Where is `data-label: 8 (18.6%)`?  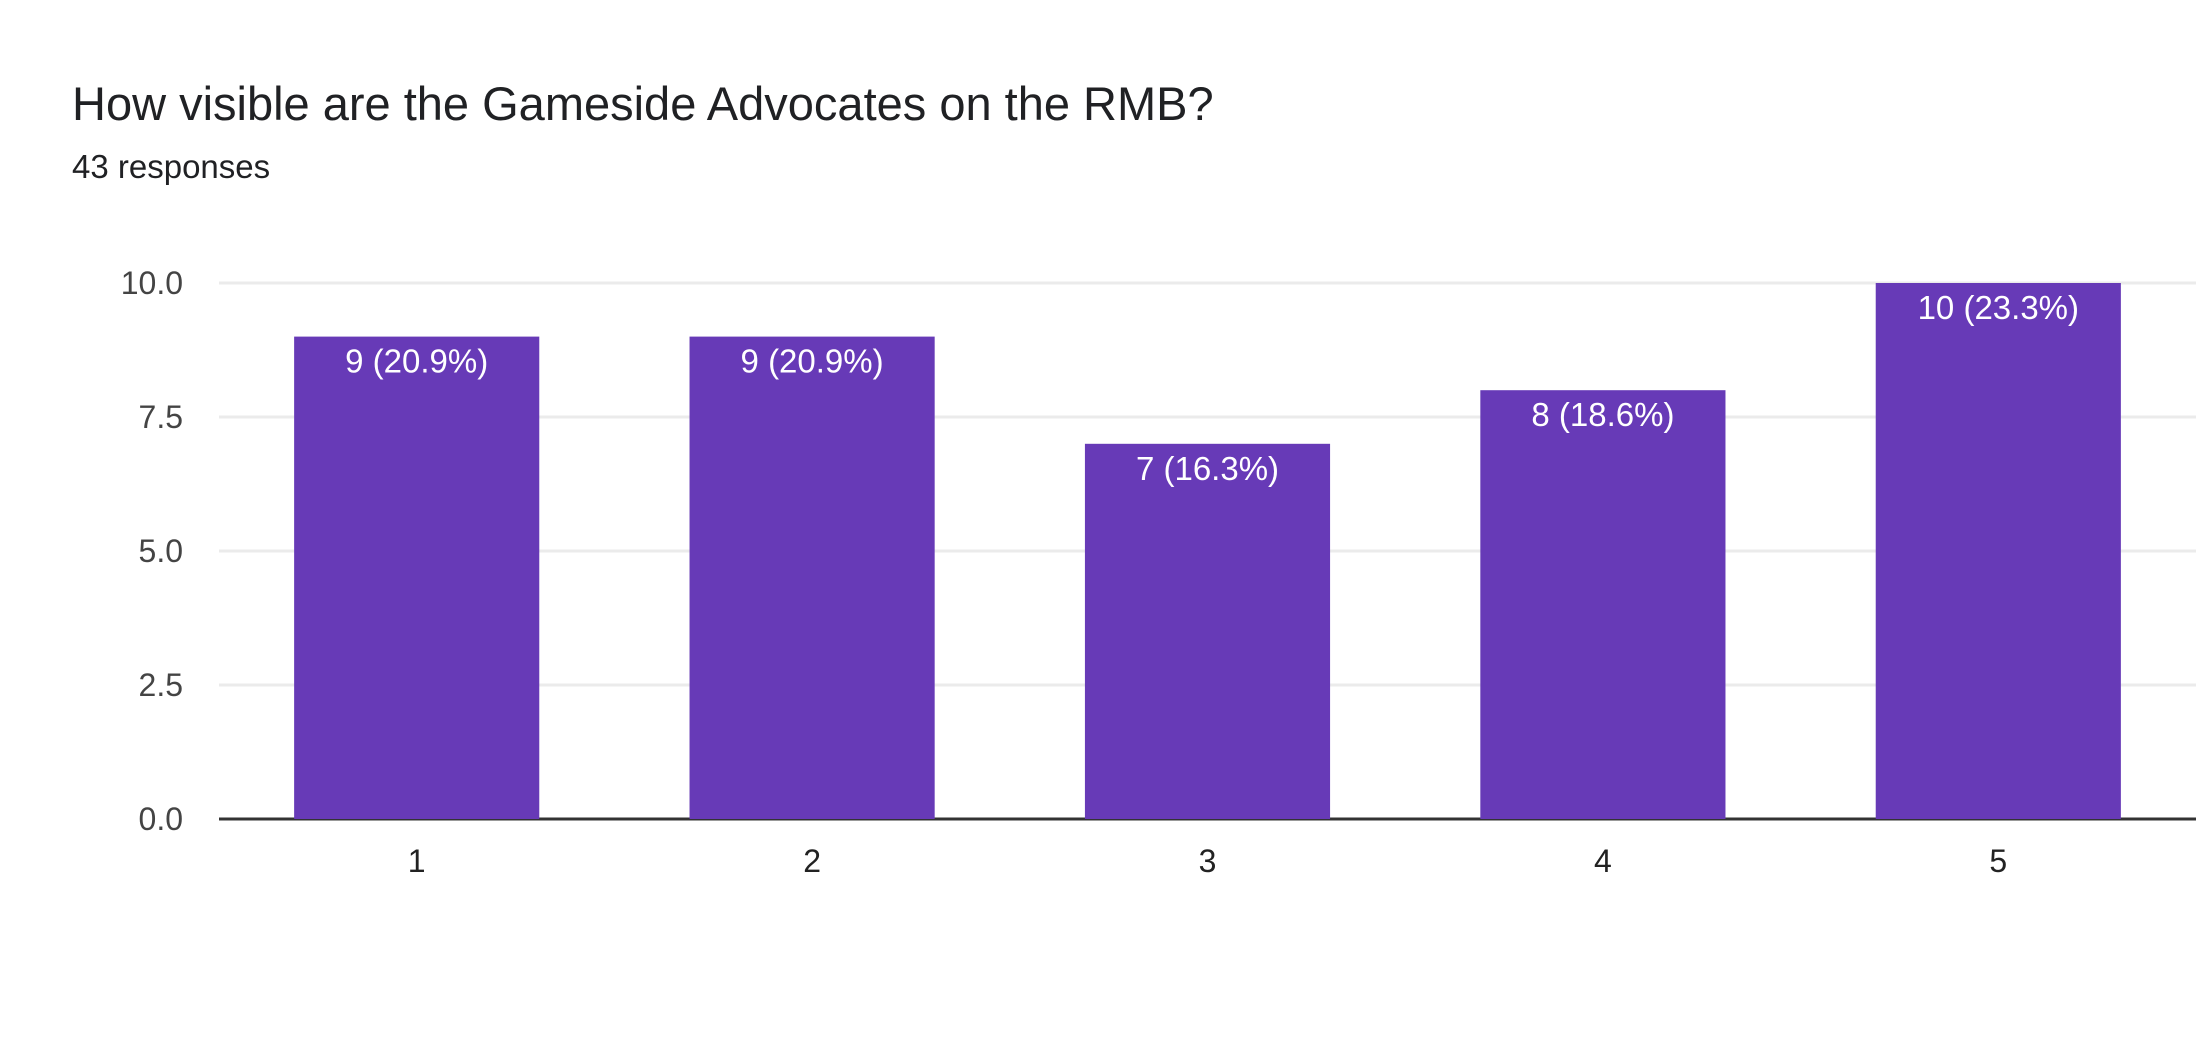
data-label: 8 (18.6%) is located at coordinates (1602, 414).